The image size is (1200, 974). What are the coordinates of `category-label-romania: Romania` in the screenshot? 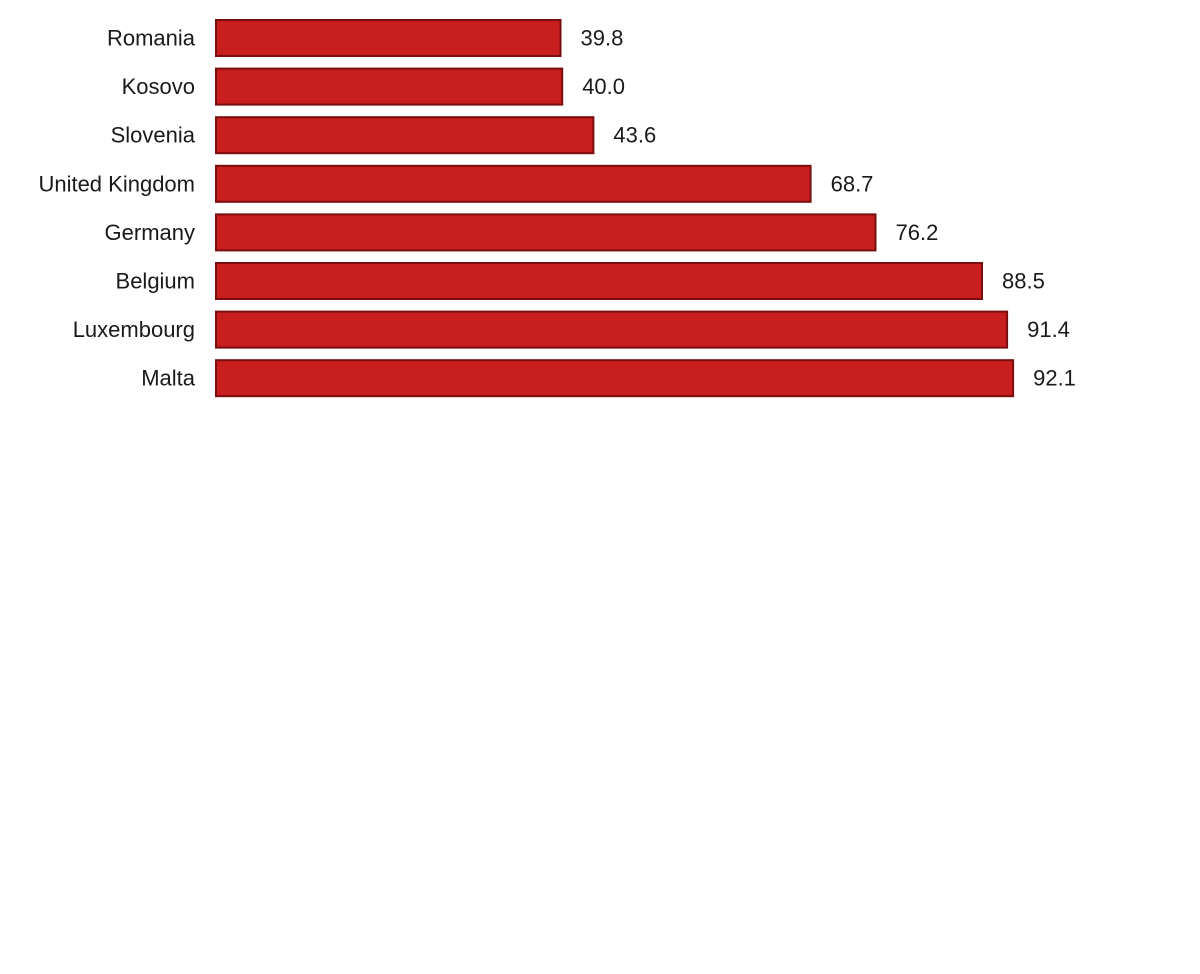 It's located at (151, 38).